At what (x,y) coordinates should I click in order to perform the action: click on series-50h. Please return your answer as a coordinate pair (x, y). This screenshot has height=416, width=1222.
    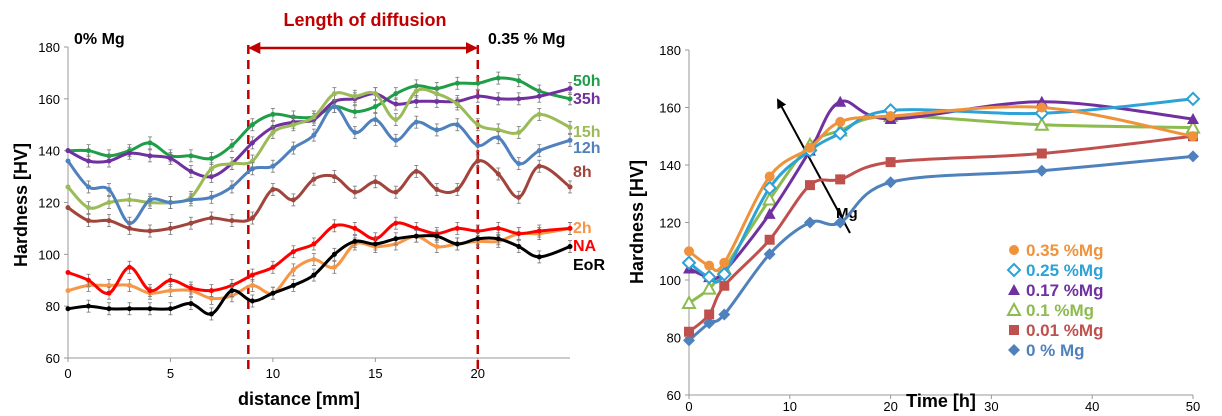
    Looking at the image, I should click on (319, 118).